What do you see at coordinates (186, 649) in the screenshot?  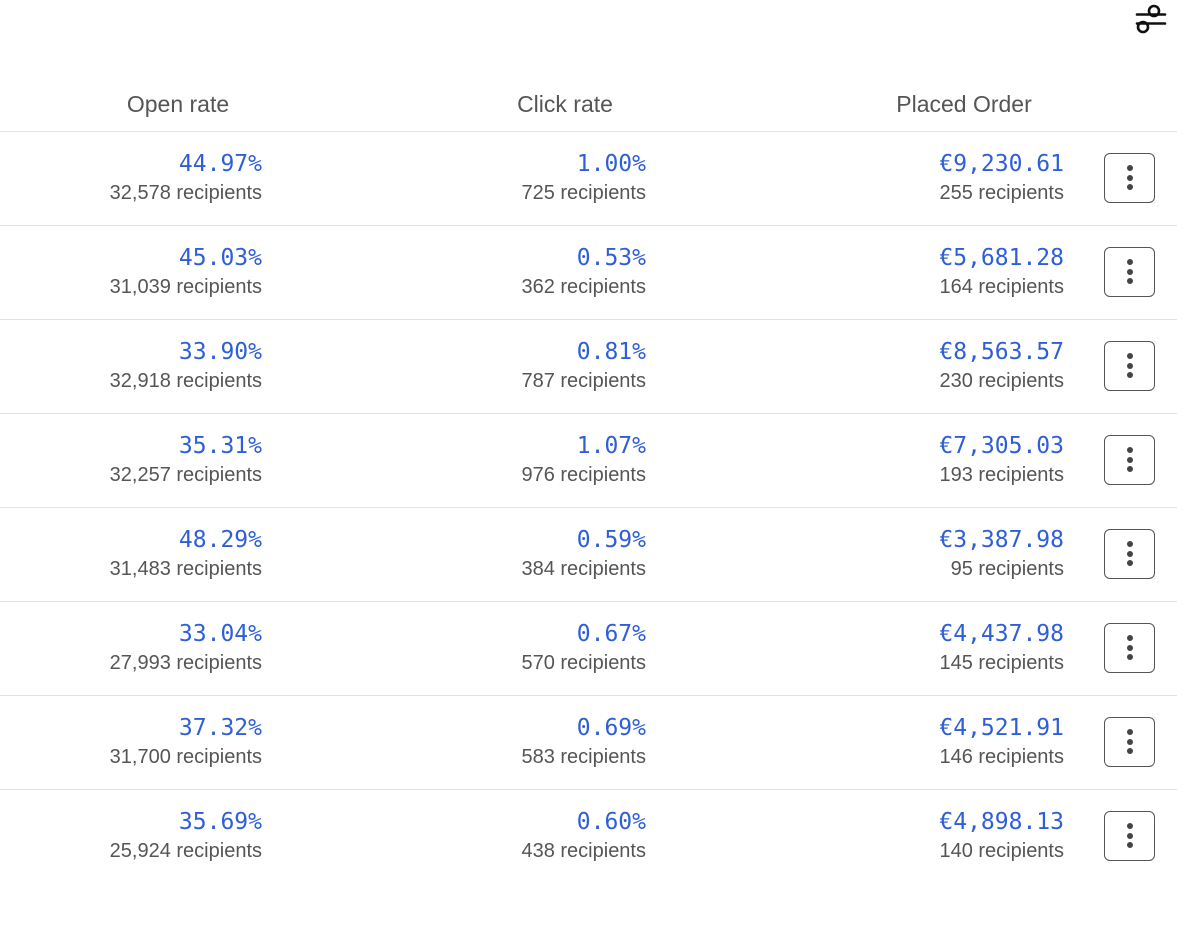 I see `open-rate-cell: 33.04% 27,993 recipients` at bounding box center [186, 649].